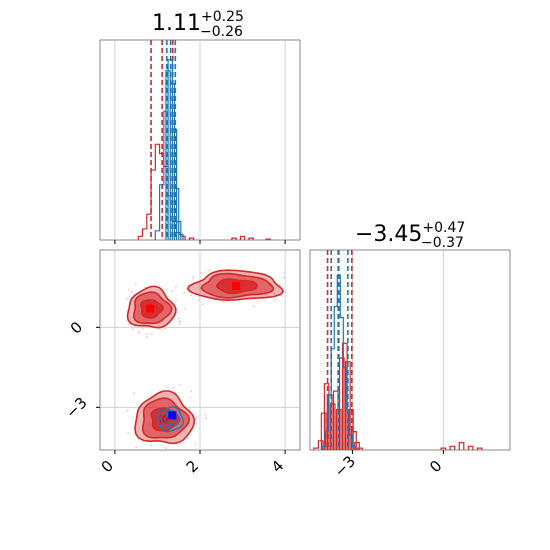 The image size is (550, 550). What do you see at coordinates (442, 243) in the screenshot?
I see `title-param-2-sub: −0.37` at bounding box center [442, 243].